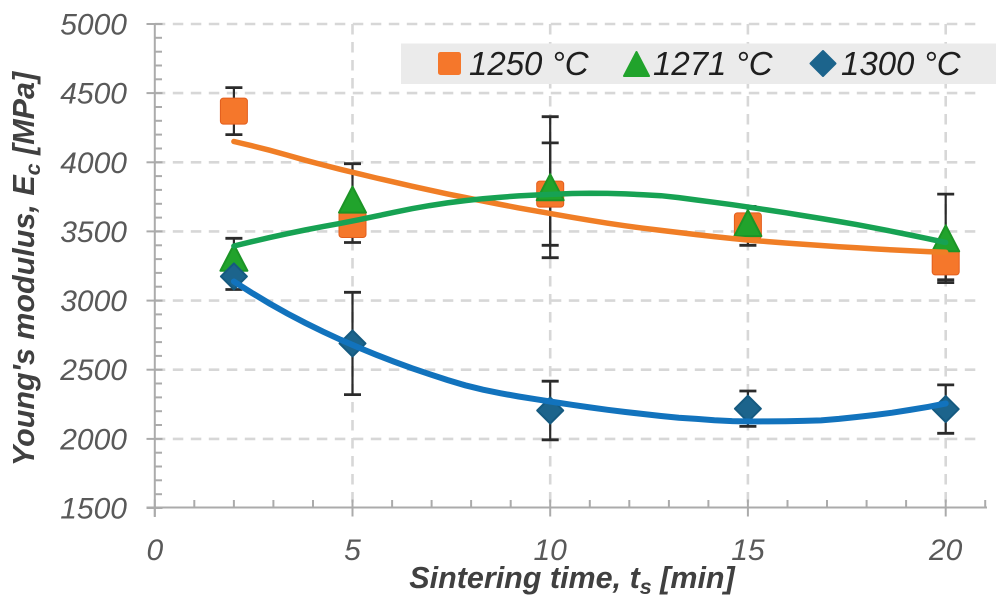 This screenshot has height=611, width=1000. I want to click on svg-text: 4500, so click(93, 94).